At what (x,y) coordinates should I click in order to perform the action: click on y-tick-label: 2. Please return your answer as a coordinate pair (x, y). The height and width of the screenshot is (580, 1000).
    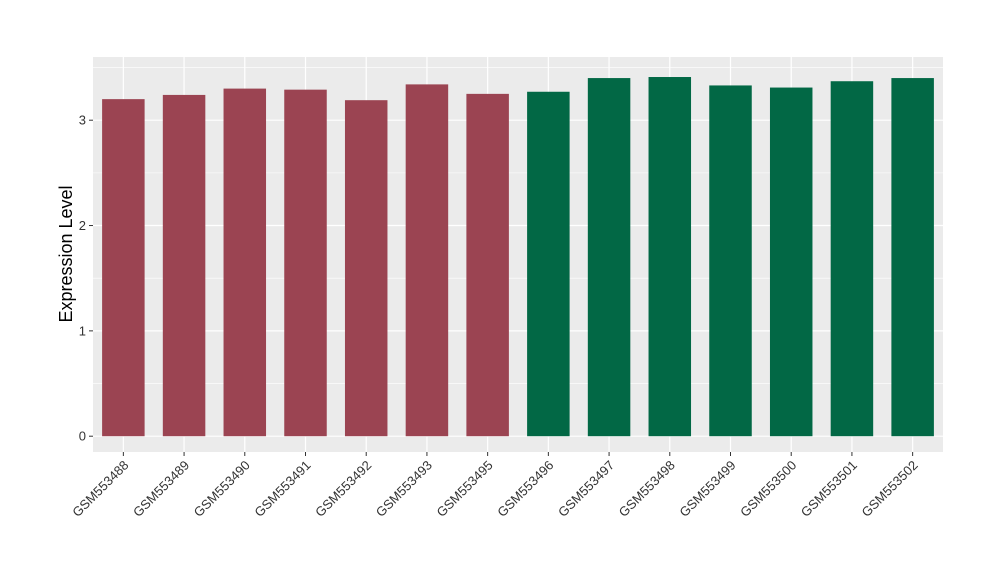
    Looking at the image, I should click on (82, 225).